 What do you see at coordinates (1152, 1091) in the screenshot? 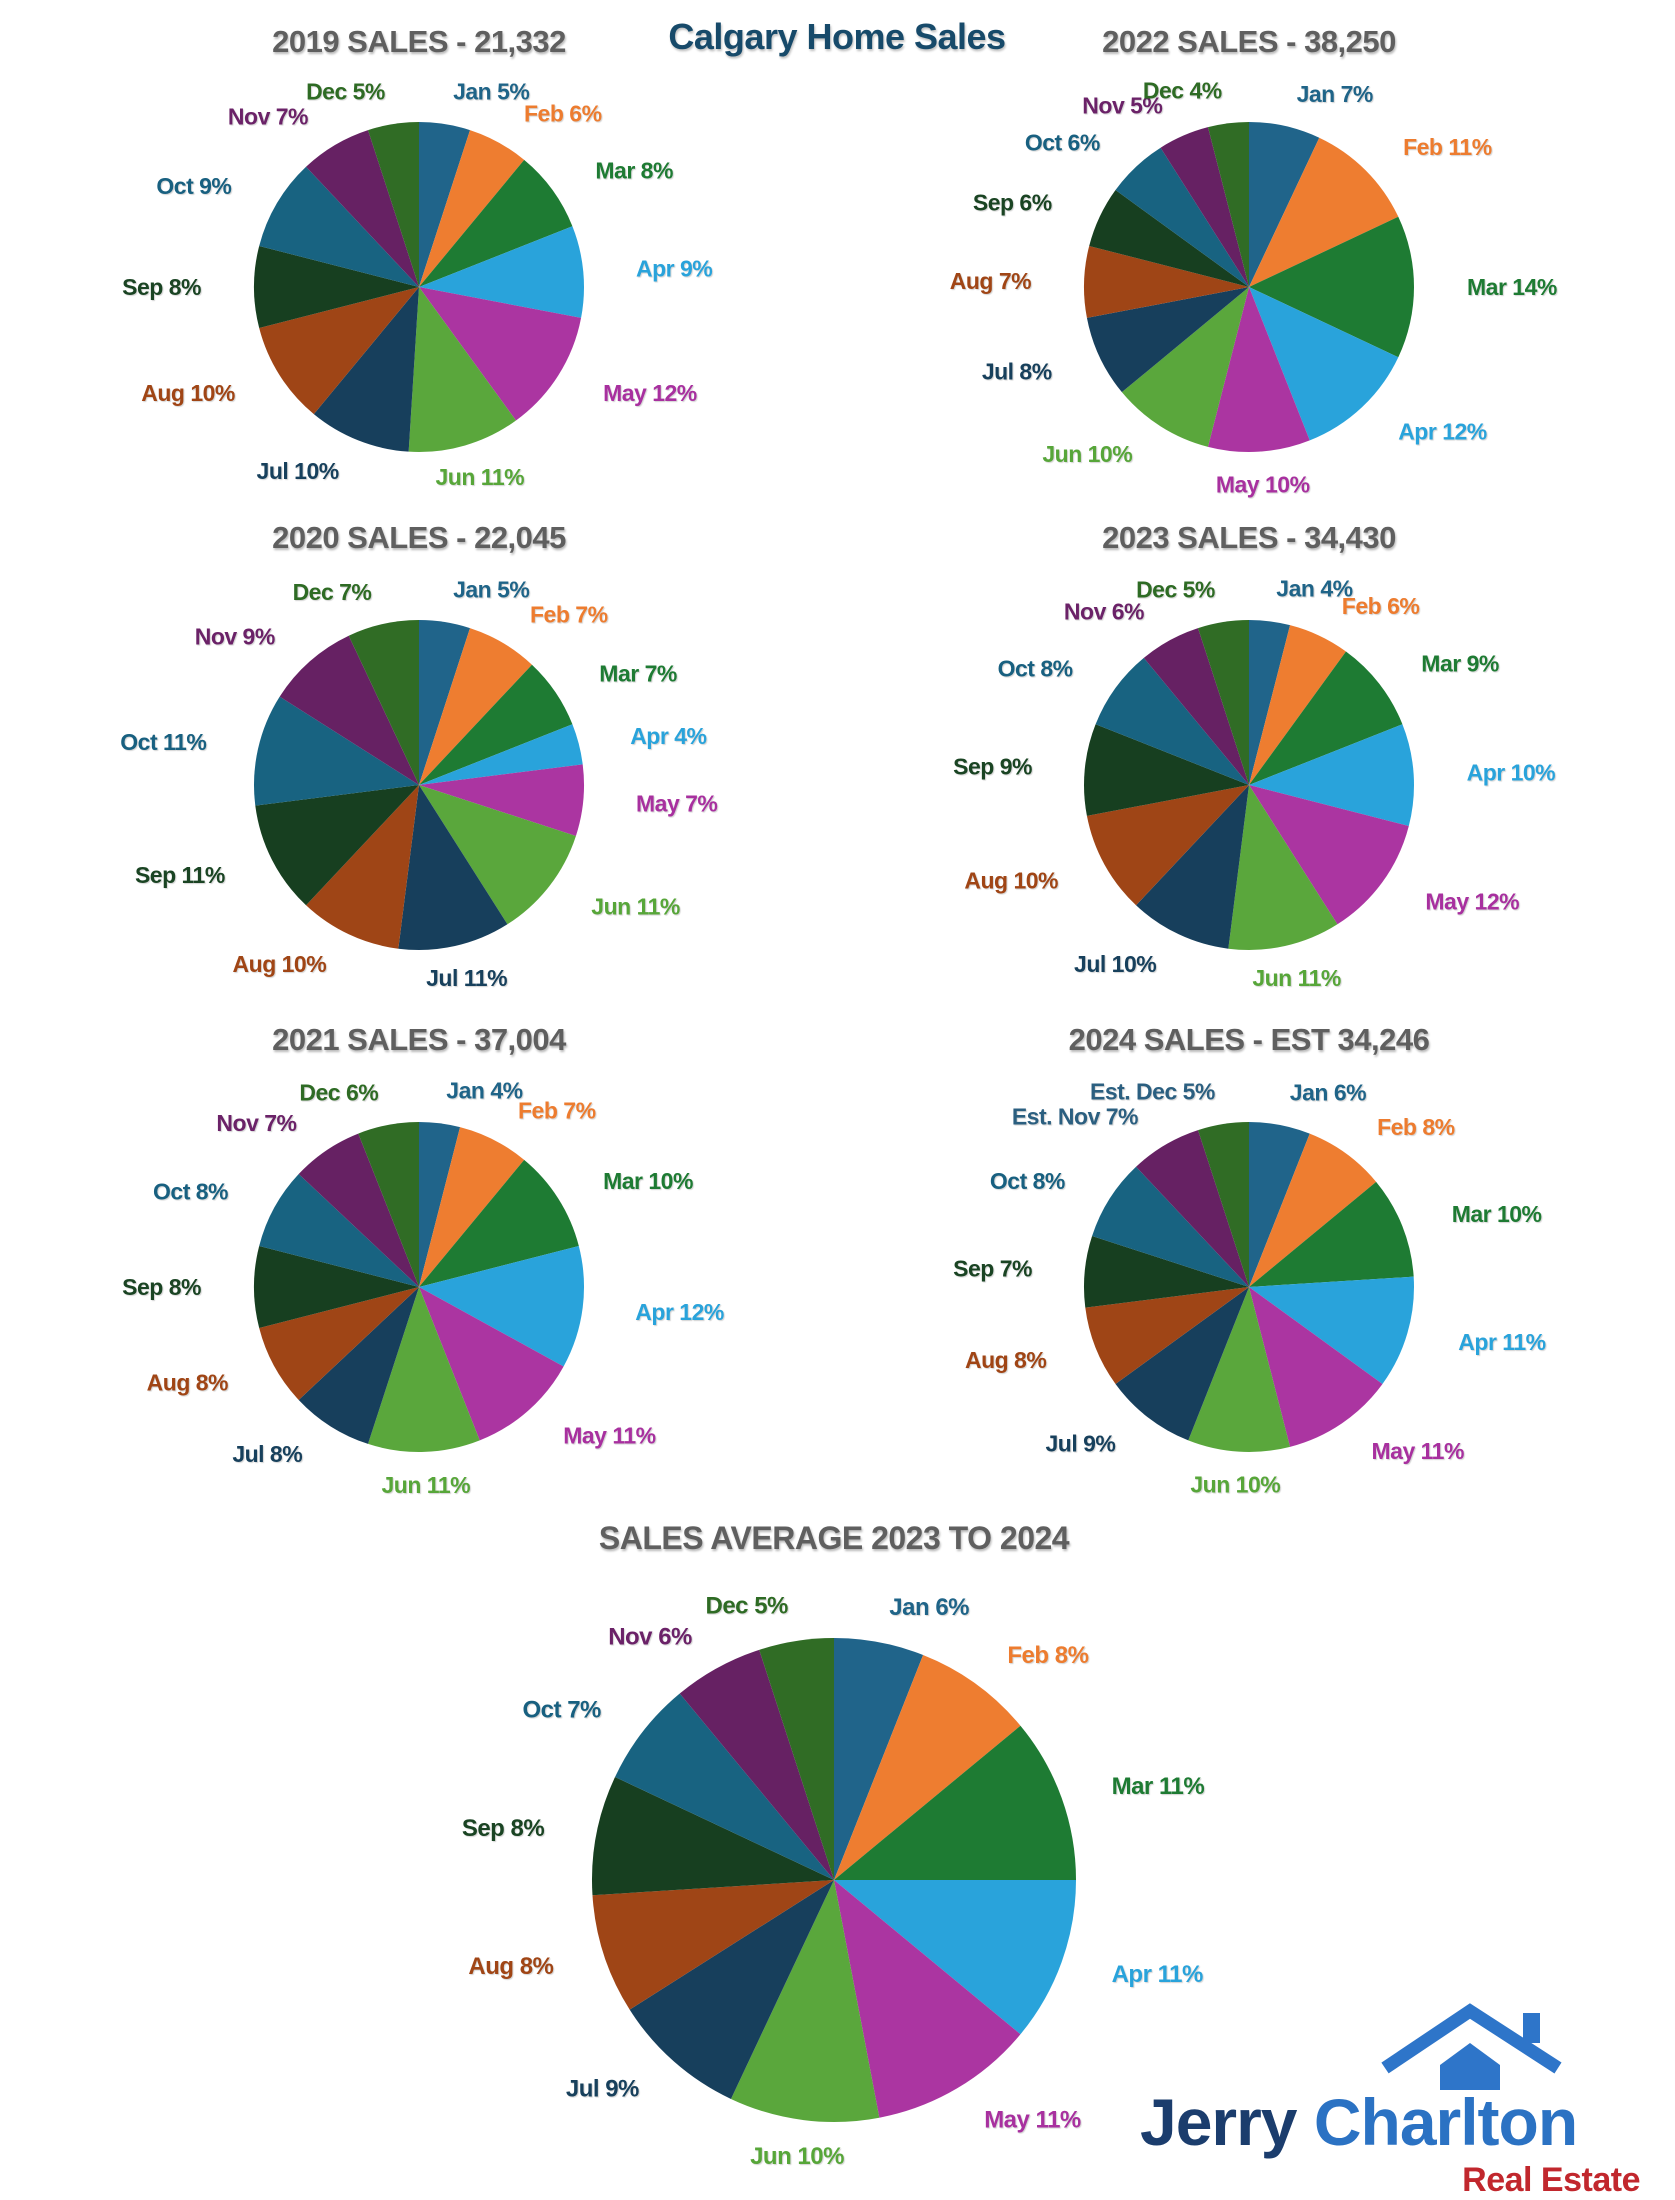
I see `label-dec: Est. Dec 5%` at bounding box center [1152, 1091].